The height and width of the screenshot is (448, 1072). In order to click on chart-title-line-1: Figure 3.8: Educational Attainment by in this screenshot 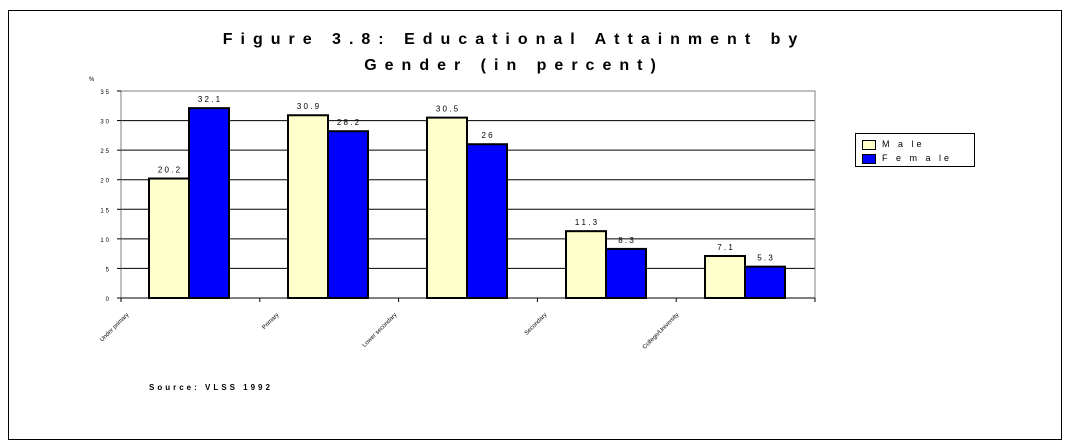, I will do `click(514, 39)`.